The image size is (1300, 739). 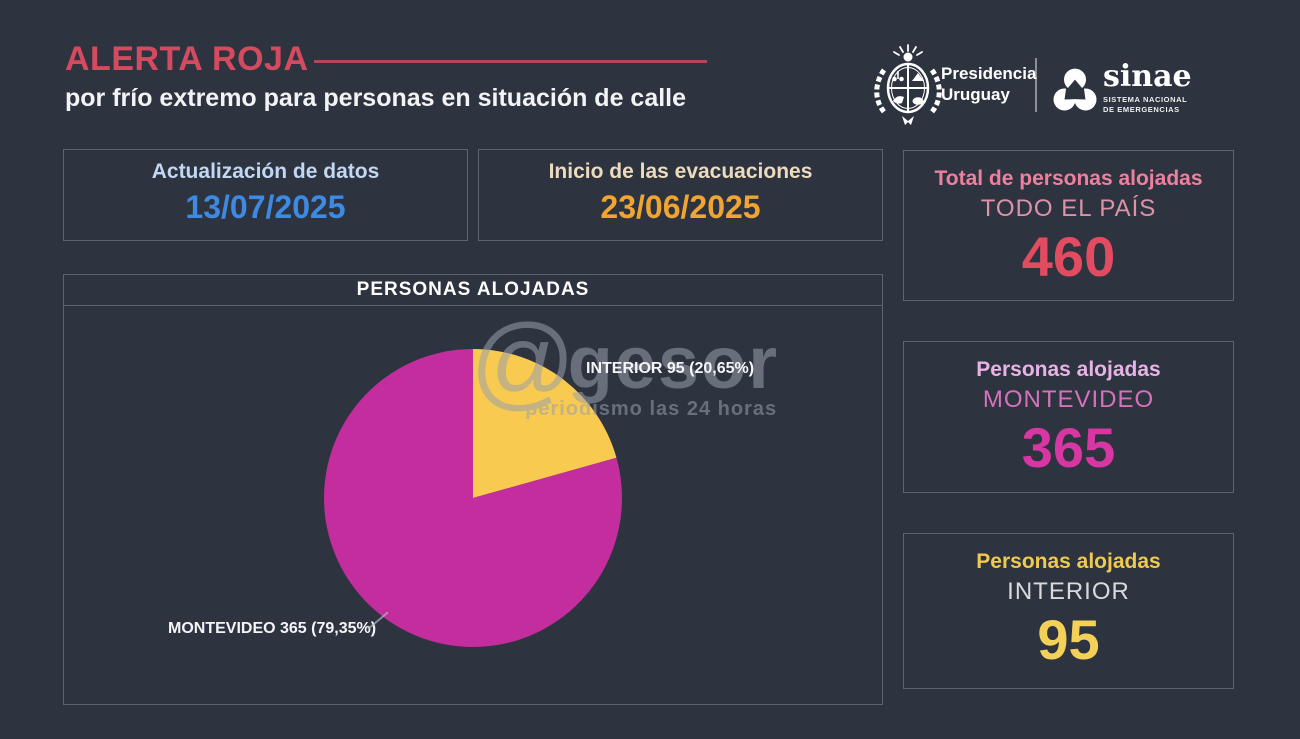 I want to click on title-underline, so click(x=510, y=61).